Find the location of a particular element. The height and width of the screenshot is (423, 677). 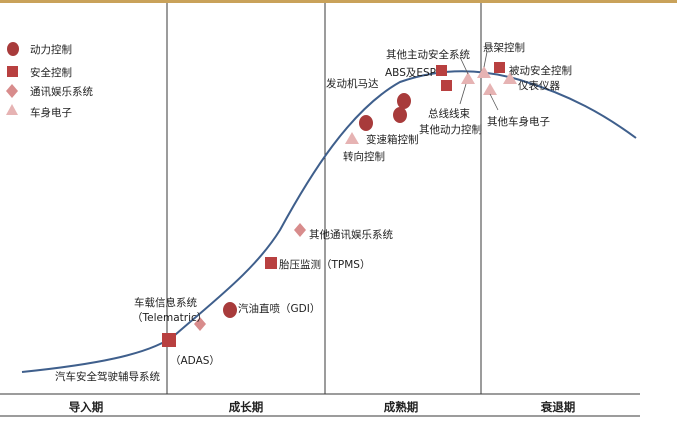

other-body-label: 其他车身电子 is located at coordinates (518, 121).